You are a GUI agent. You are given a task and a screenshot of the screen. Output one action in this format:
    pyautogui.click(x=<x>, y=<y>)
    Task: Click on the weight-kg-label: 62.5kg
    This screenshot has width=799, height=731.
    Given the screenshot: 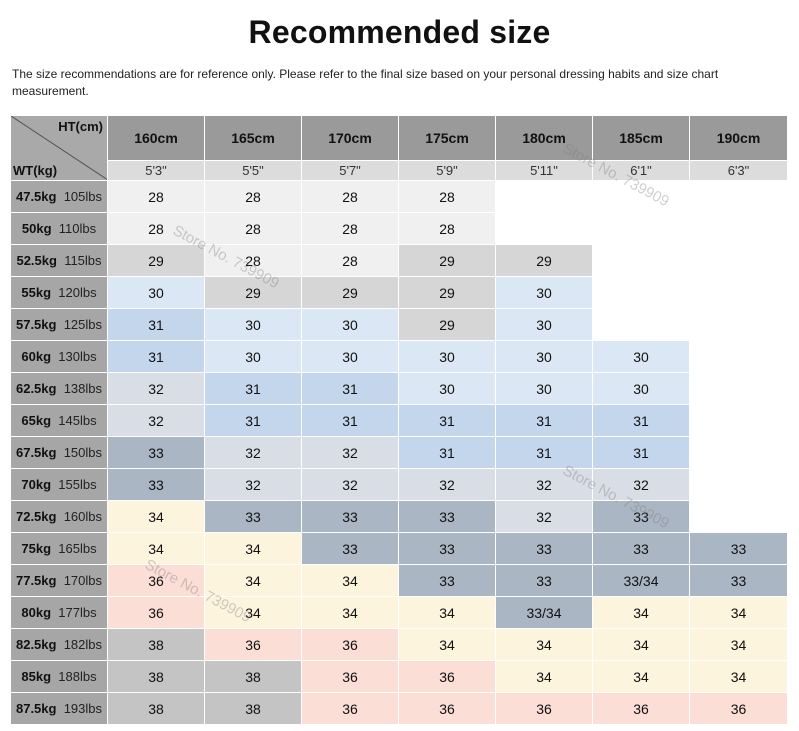 What is the action you would take?
    pyautogui.click(x=36, y=388)
    